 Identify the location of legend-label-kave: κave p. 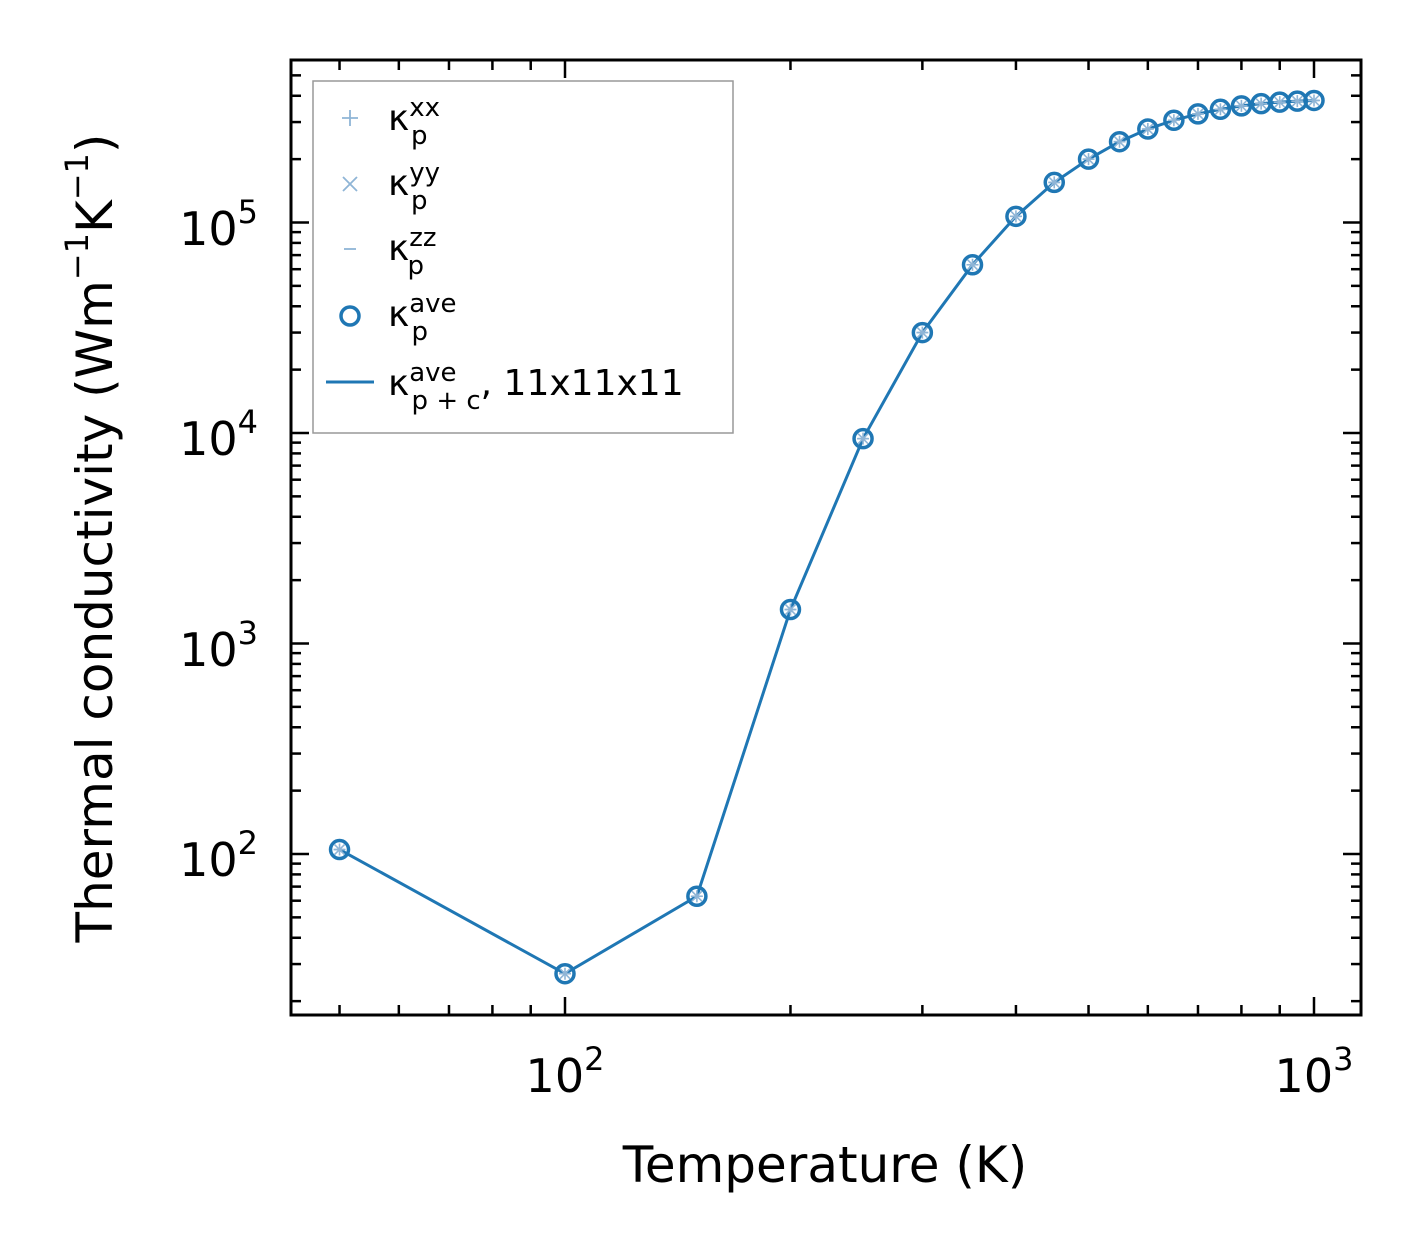
(422, 318).